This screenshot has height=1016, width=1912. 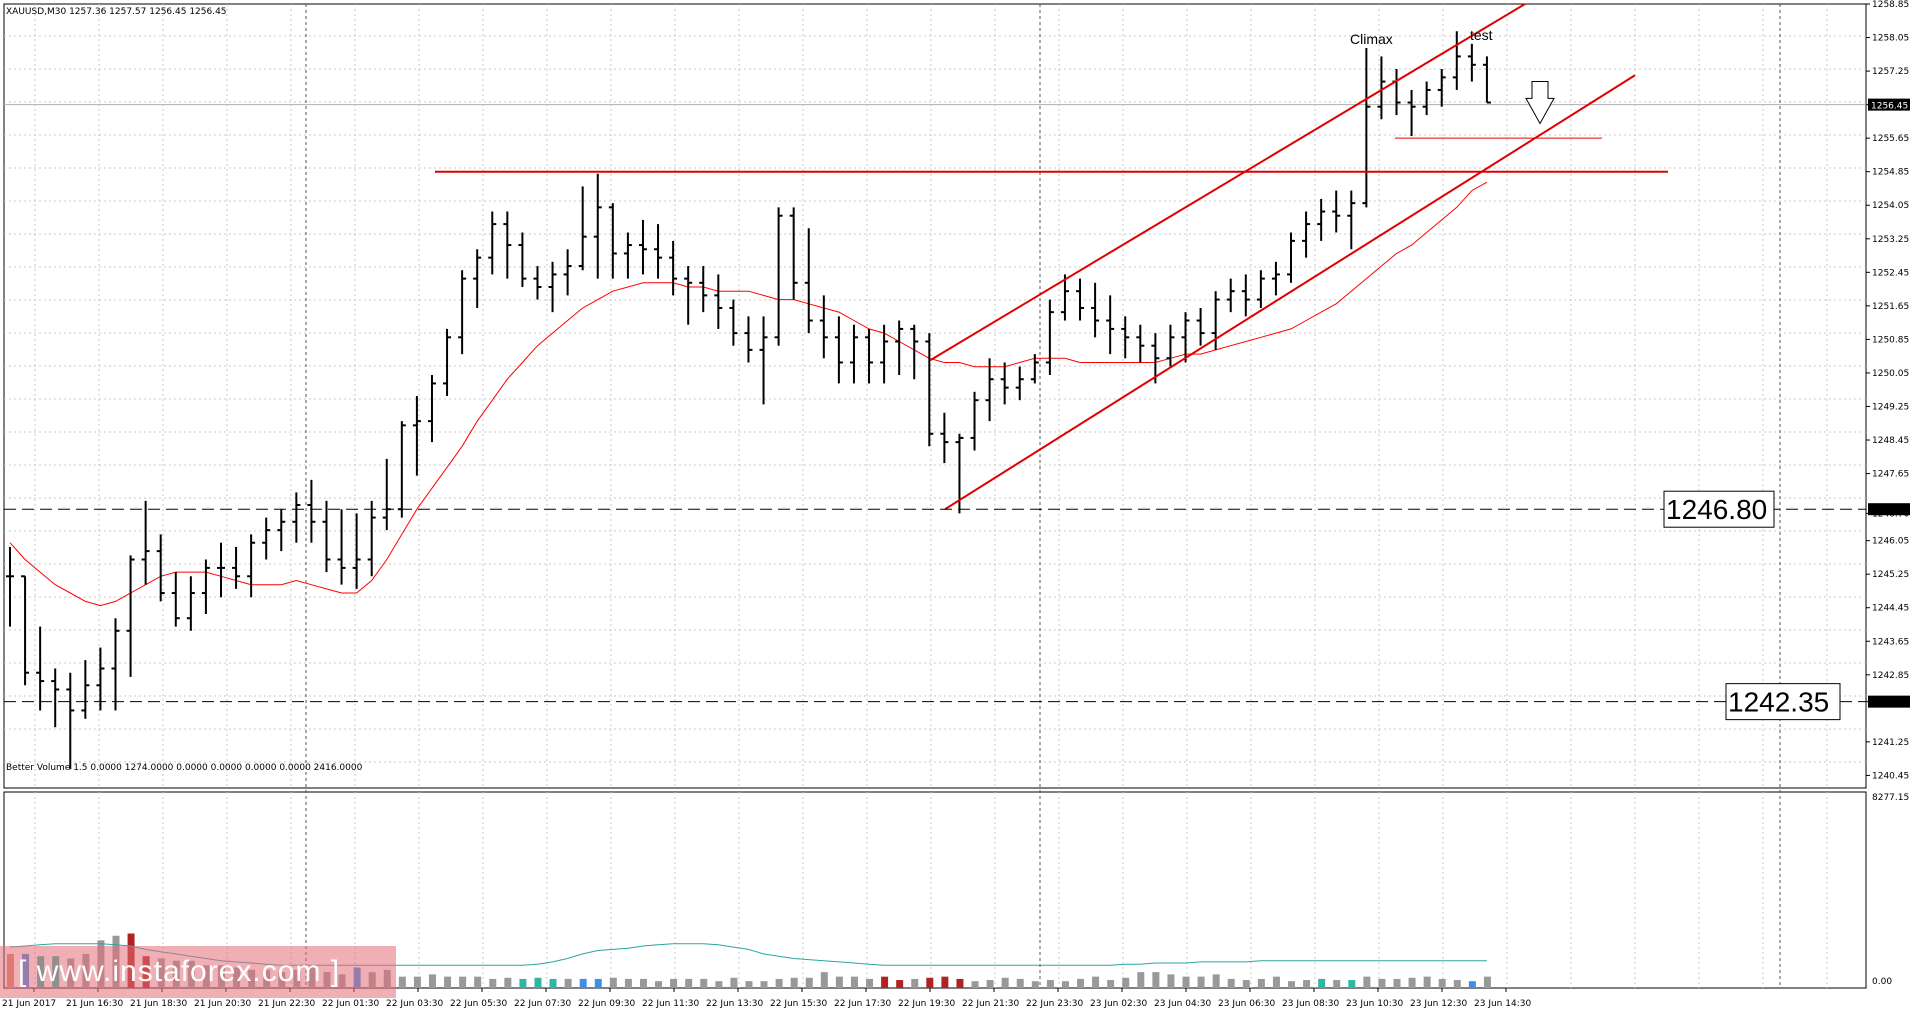 What do you see at coordinates (1890, 542) in the screenshot?
I see `price-tick-label: 1246.05` at bounding box center [1890, 542].